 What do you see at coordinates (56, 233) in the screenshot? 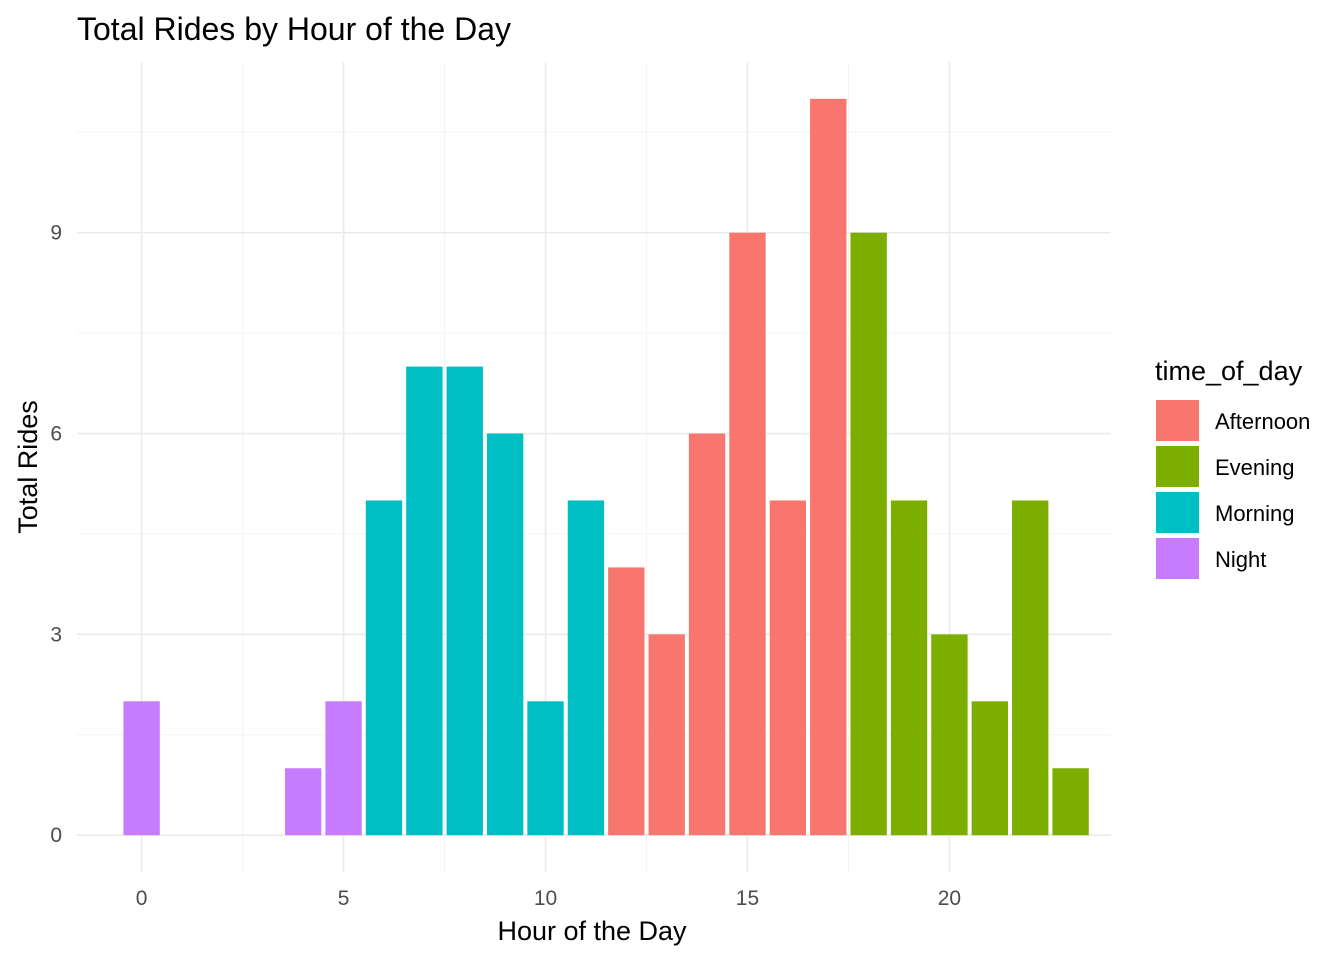
I see `y-tick-label: 9` at bounding box center [56, 233].